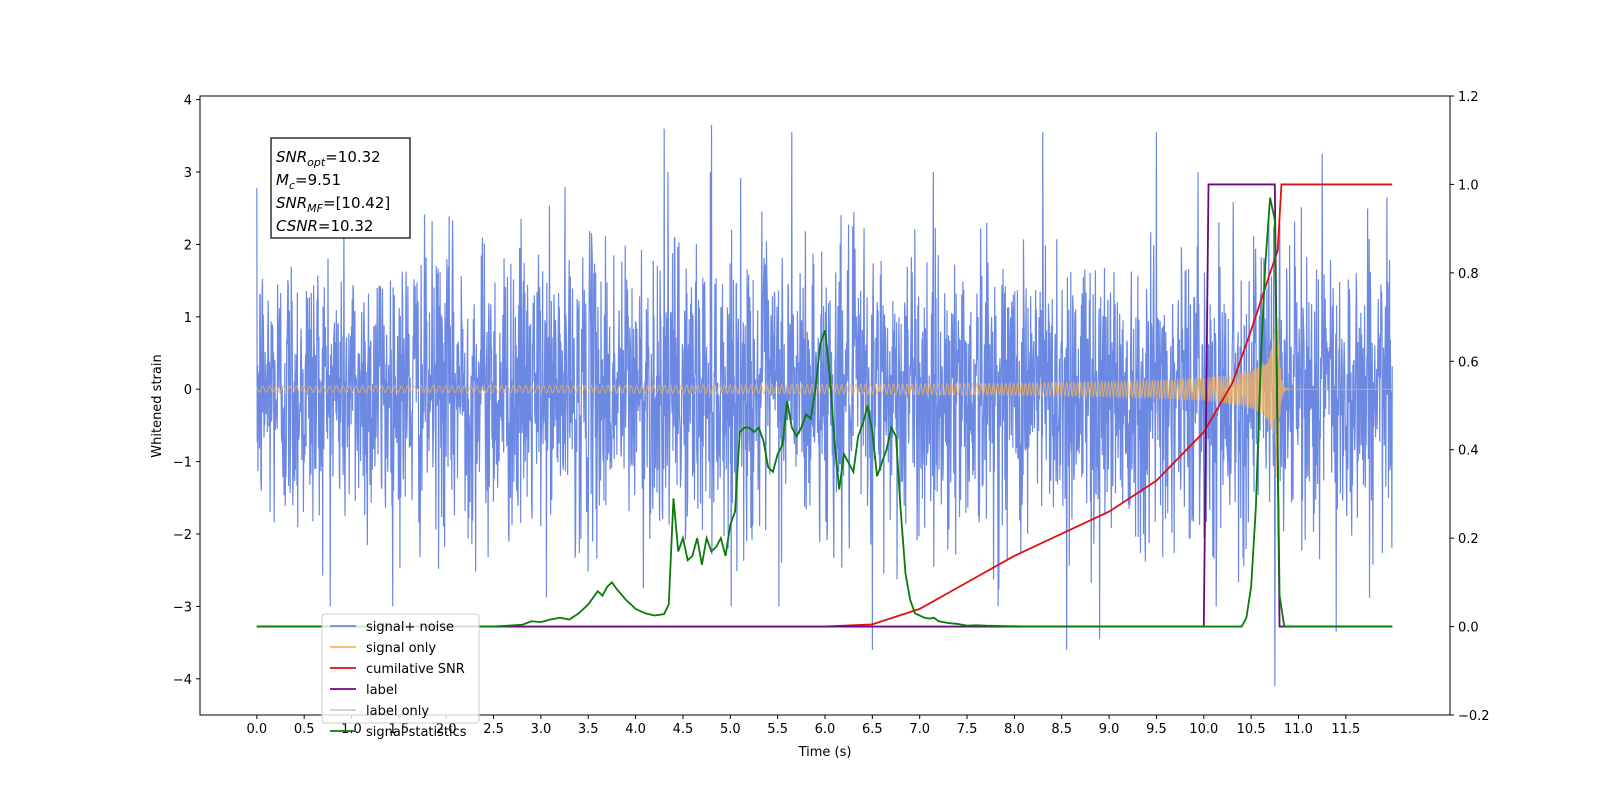 The height and width of the screenshot is (800, 1600). I want to click on y2-tick-label: 0.2, so click(1468, 539).